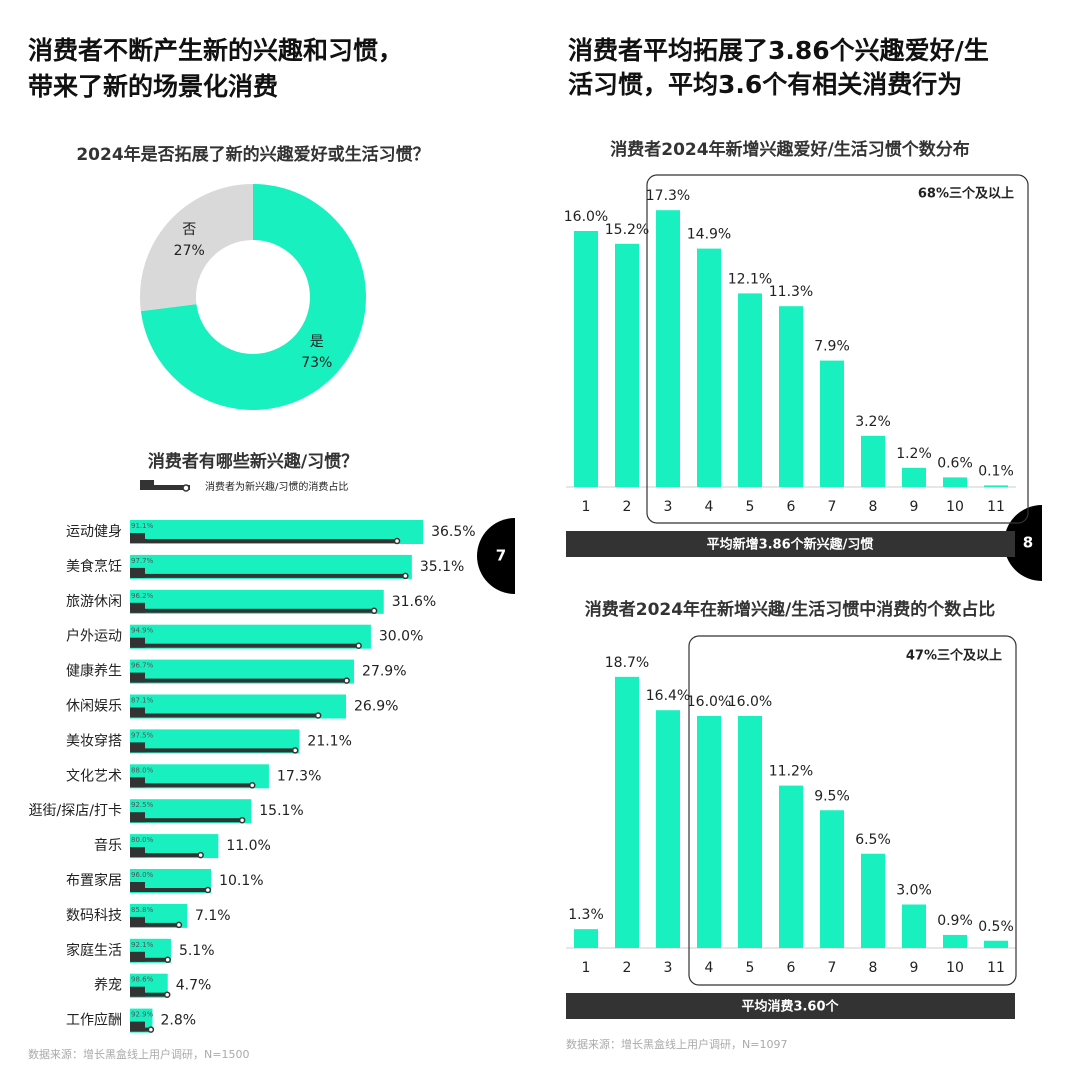 The image size is (1080, 1080). Describe the element at coordinates (241, 881) in the screenshot. I see `value-label: 10.1%` at that location.